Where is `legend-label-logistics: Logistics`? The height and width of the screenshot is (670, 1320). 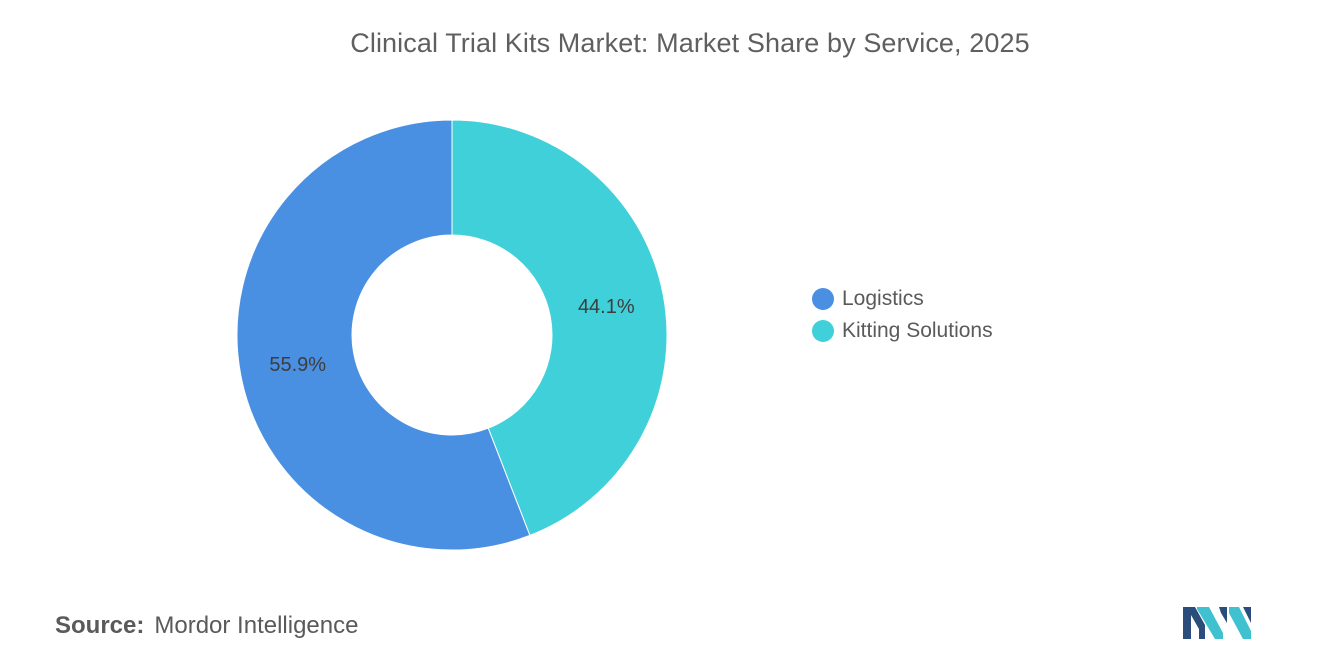 legend-label-logistics: Logistics is located at coordinates (883, 298).